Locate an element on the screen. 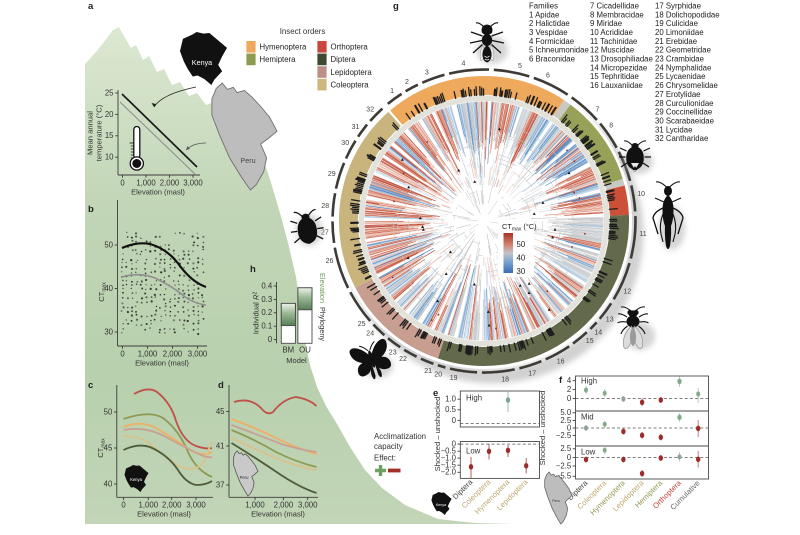 Image resolution: width=800 pixels, height=535 pixels. svg-text: Families is located at coordinates (543, 5).